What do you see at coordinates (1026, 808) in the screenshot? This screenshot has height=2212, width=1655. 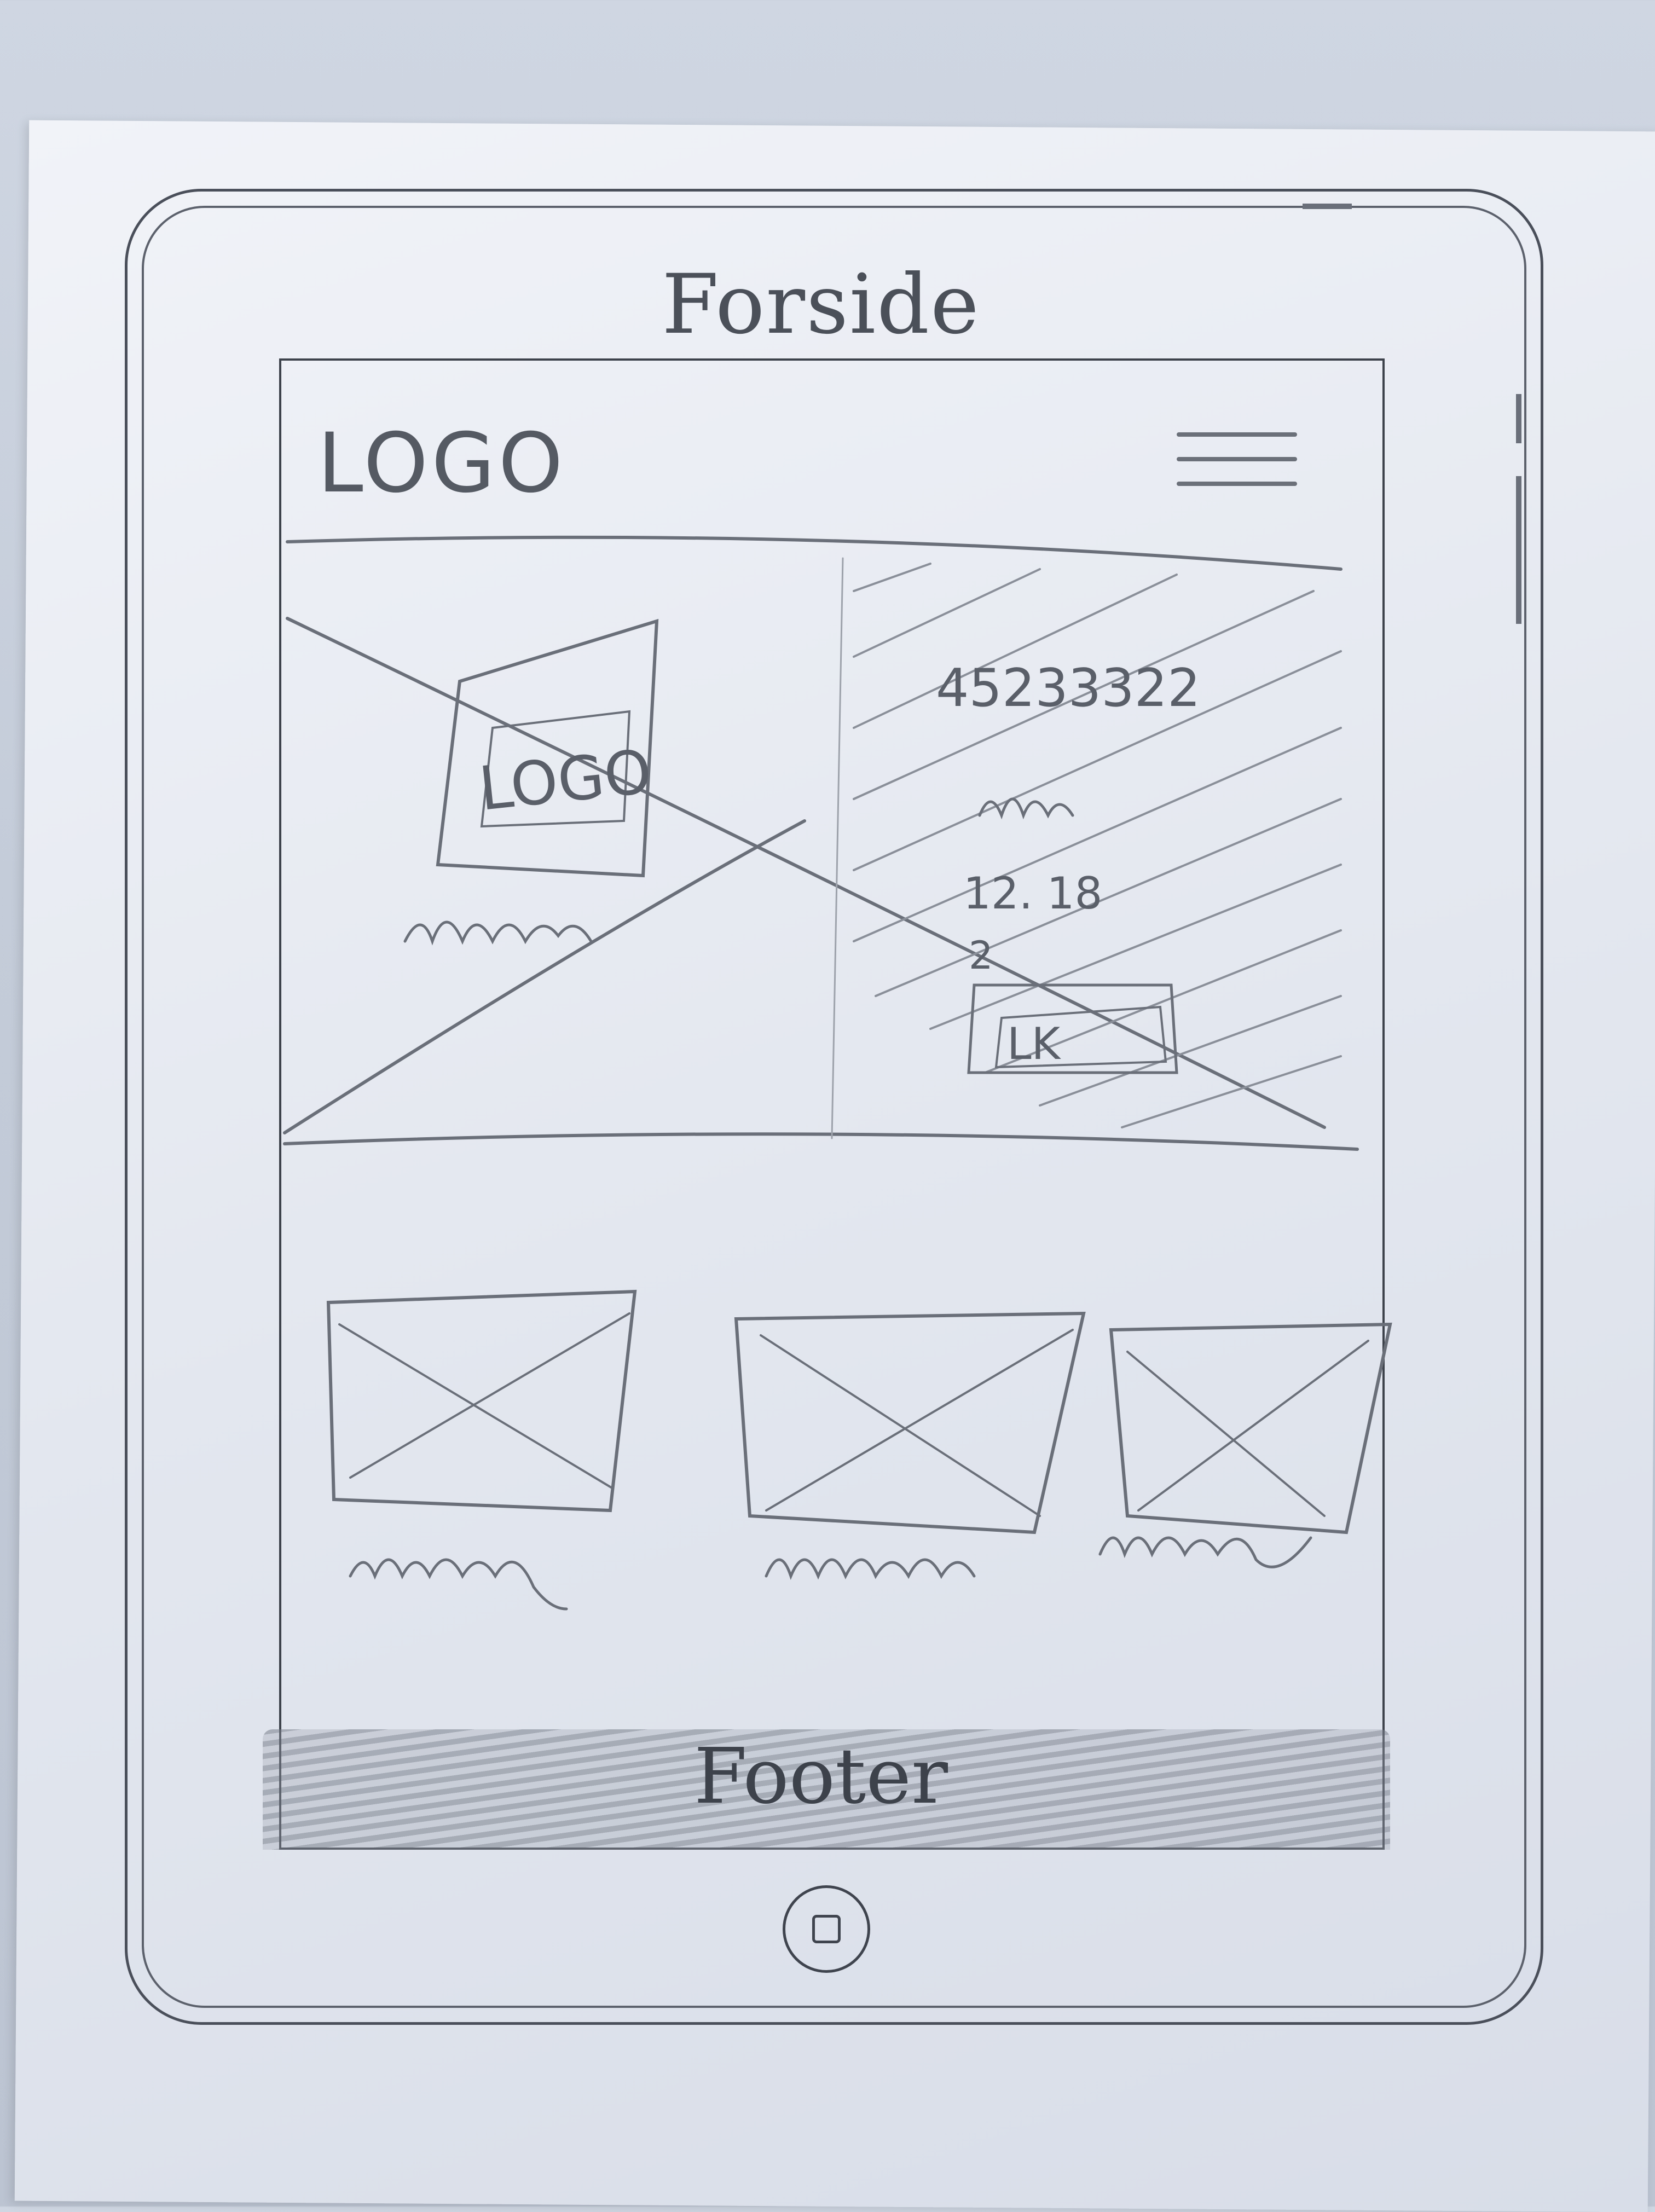 I see `hero-info-text` at bounding box center [1026, 808].